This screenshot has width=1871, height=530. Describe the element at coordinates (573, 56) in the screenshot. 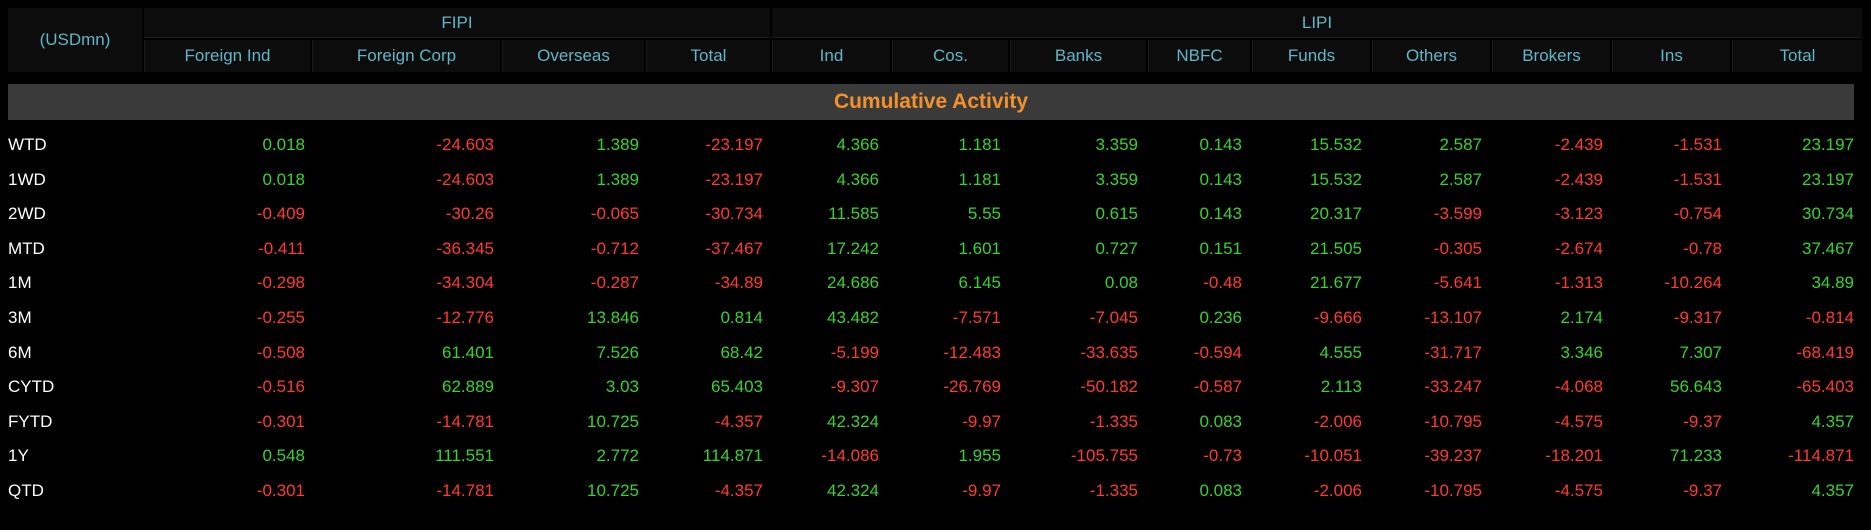

I see `column-header-overseas: Overseas` at that location.